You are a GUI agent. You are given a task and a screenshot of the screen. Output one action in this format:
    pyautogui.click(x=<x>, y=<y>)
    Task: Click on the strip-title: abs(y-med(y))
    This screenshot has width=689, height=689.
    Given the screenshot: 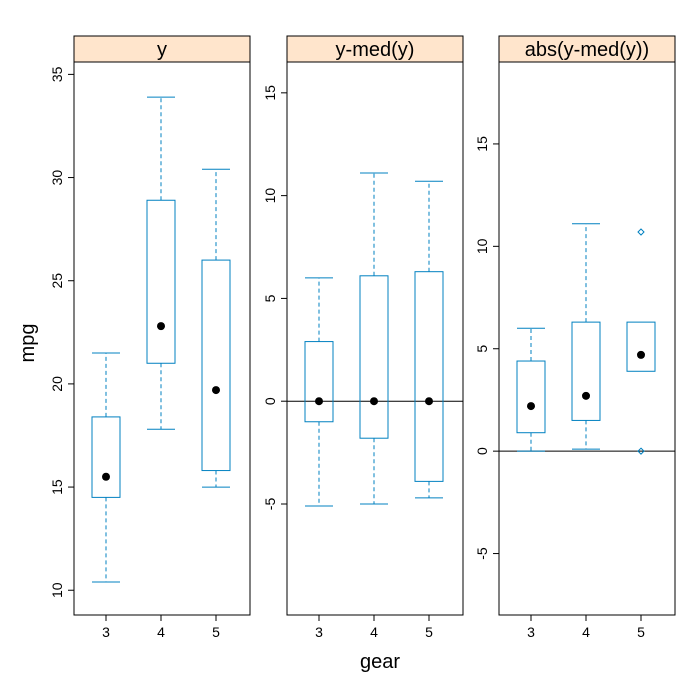 What is the action you would take?
    pyautogui.click(x=587, y=50)
    